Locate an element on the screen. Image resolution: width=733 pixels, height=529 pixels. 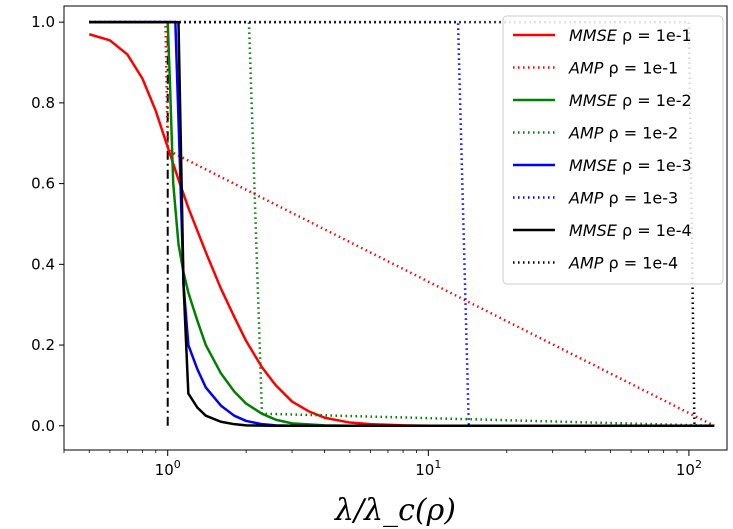
y-tick-label: 0.0 is located at coordinates (43, 426).